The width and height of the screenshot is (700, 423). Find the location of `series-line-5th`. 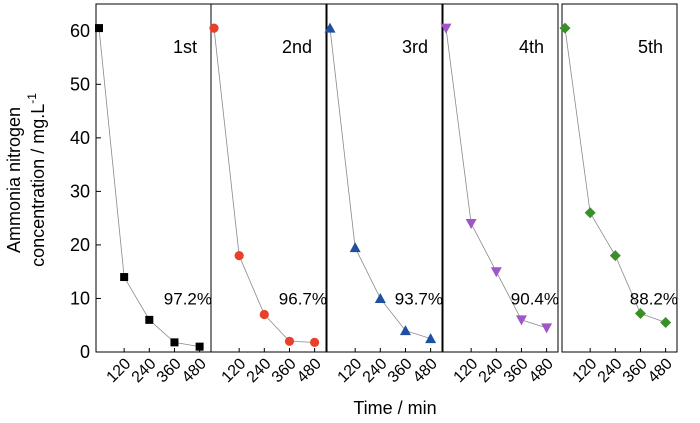

series-line-5th is located at coordinates (615, 175).